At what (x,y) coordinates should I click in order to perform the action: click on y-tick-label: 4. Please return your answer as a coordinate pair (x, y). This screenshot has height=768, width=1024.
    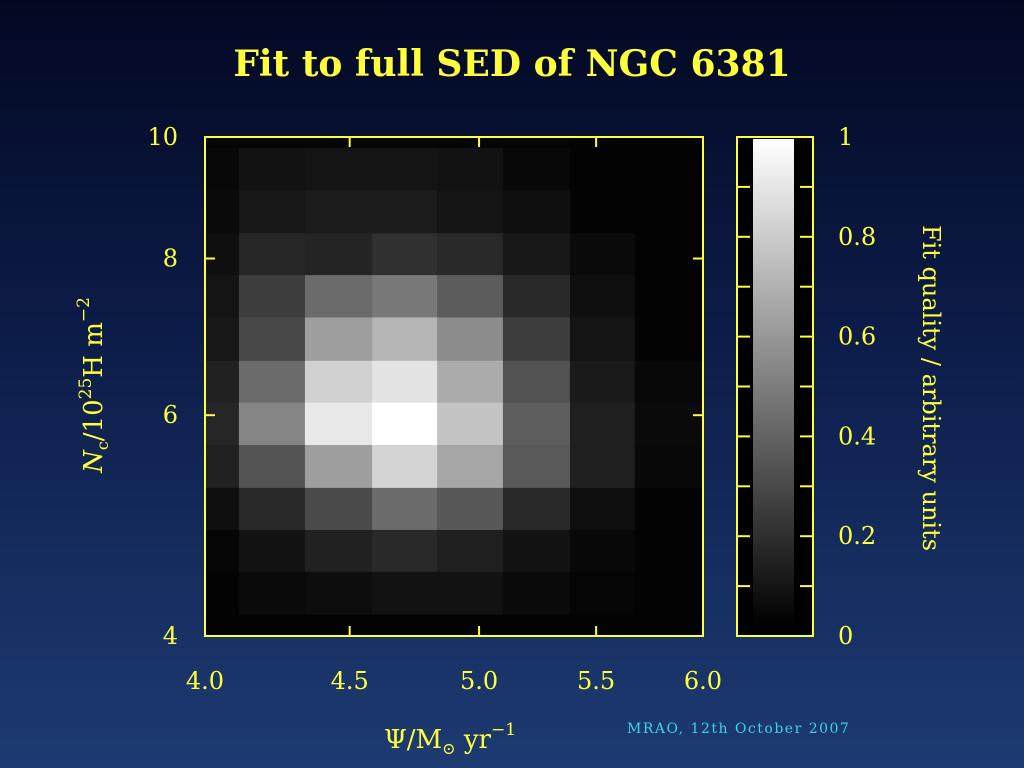
    Looking at the image, I should click on (170, 636).